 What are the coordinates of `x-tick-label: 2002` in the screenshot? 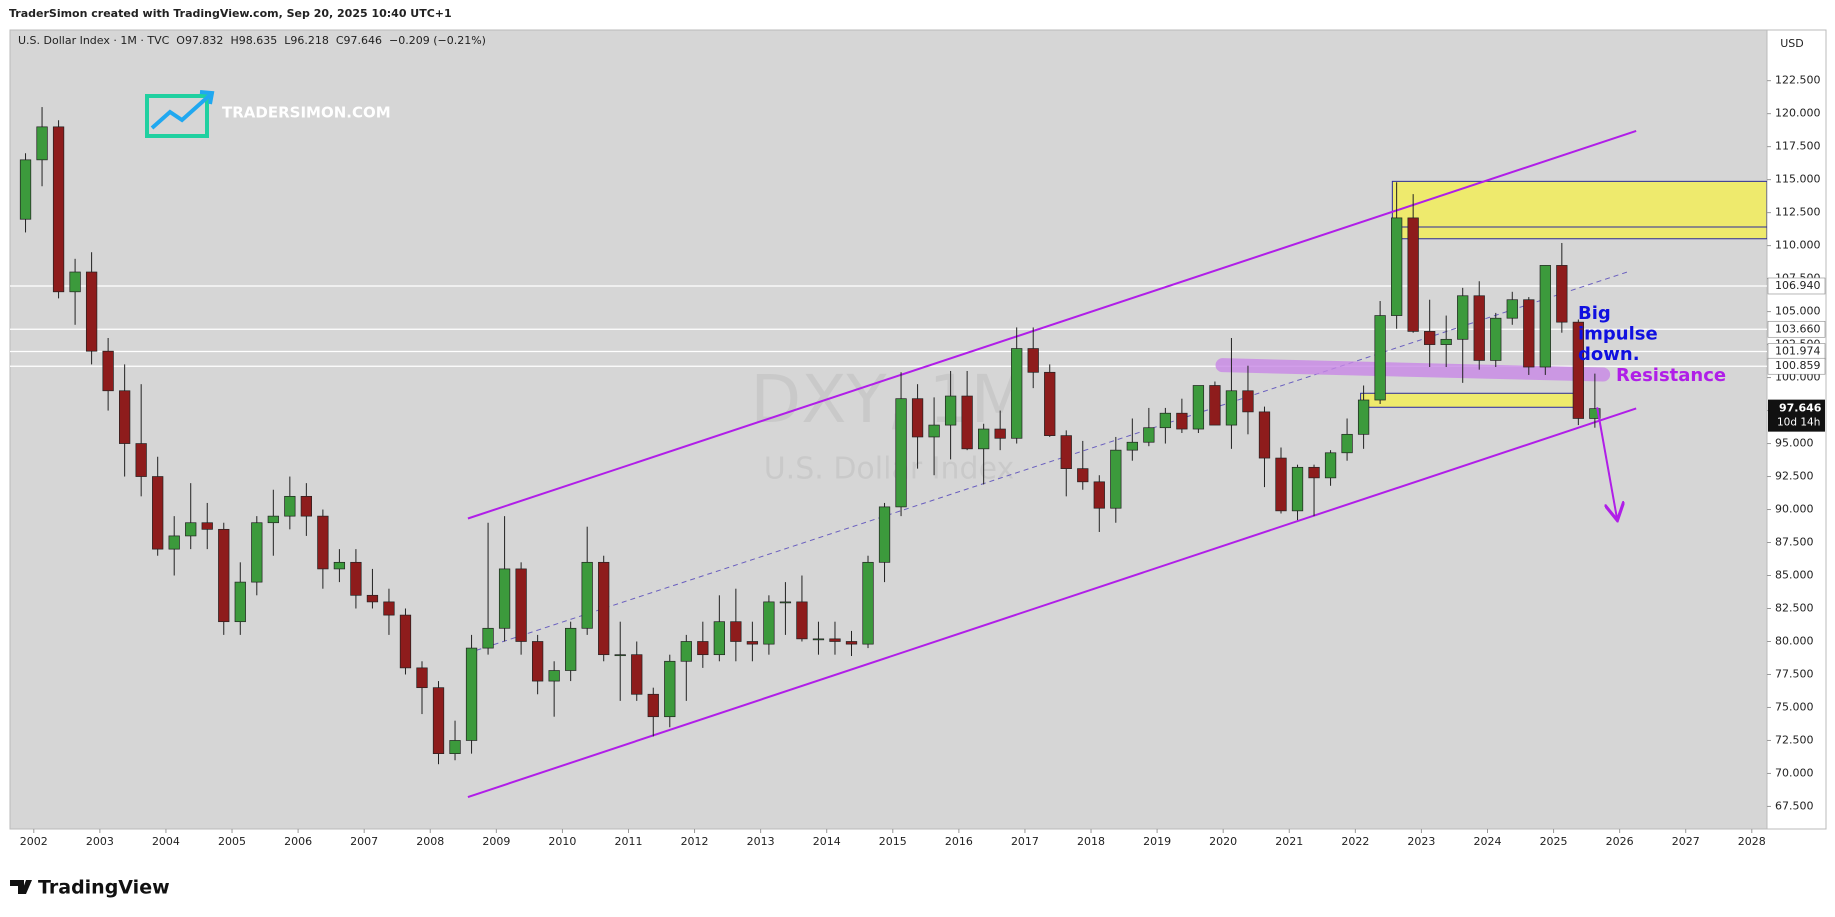 It's located at (34, 841).